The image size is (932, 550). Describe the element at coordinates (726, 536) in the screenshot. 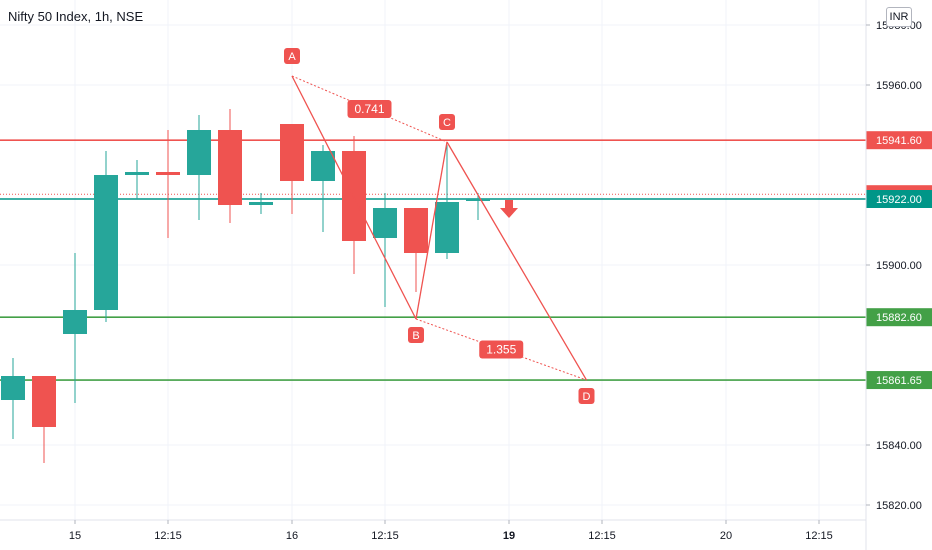

I see `time-tick-label: 20` at that location.